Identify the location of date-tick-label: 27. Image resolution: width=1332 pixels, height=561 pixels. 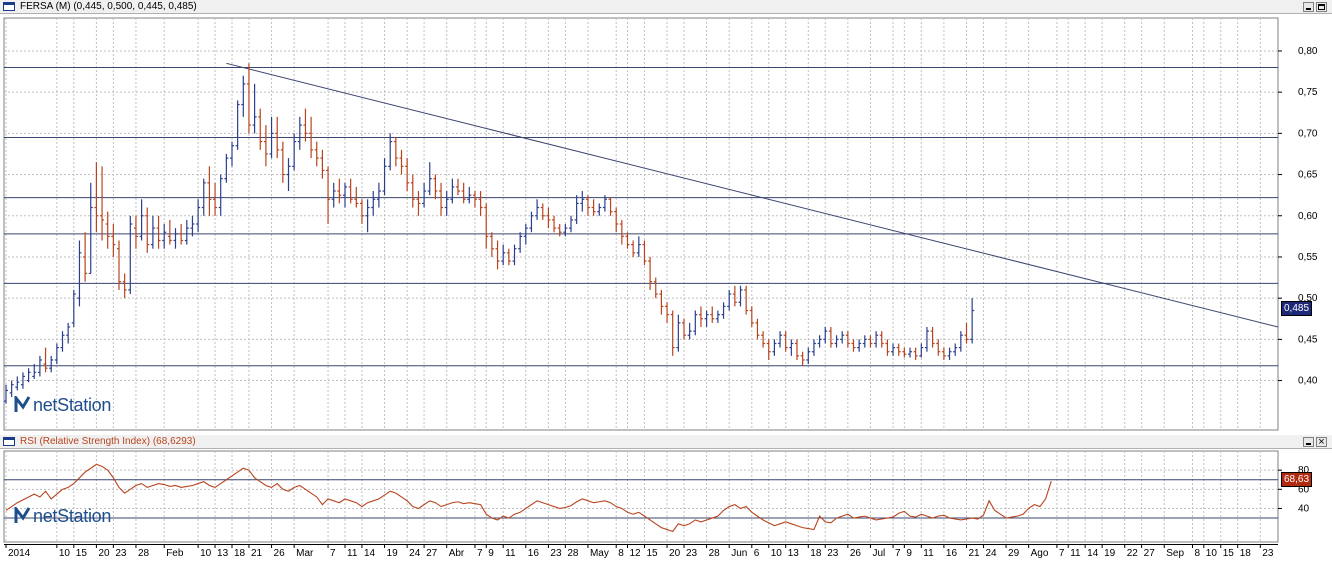
(432, 553).